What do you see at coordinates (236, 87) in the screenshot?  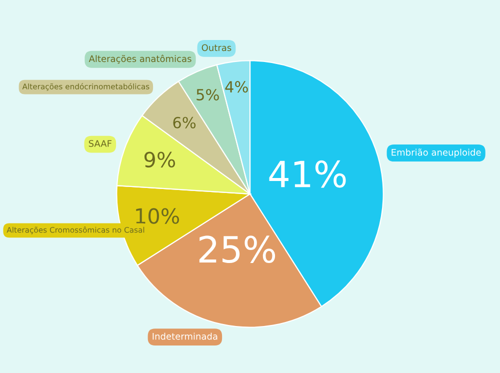 I see `data-label: 4%` at bounding box center [236, 87].